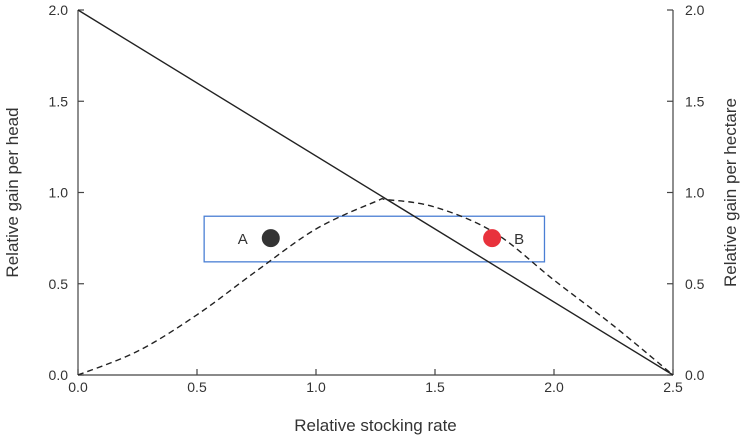  What do you see at coordinates (78, 387) in the screenshot?
I see `x-tick-label: 0.0` at bounding box center [78, 387].